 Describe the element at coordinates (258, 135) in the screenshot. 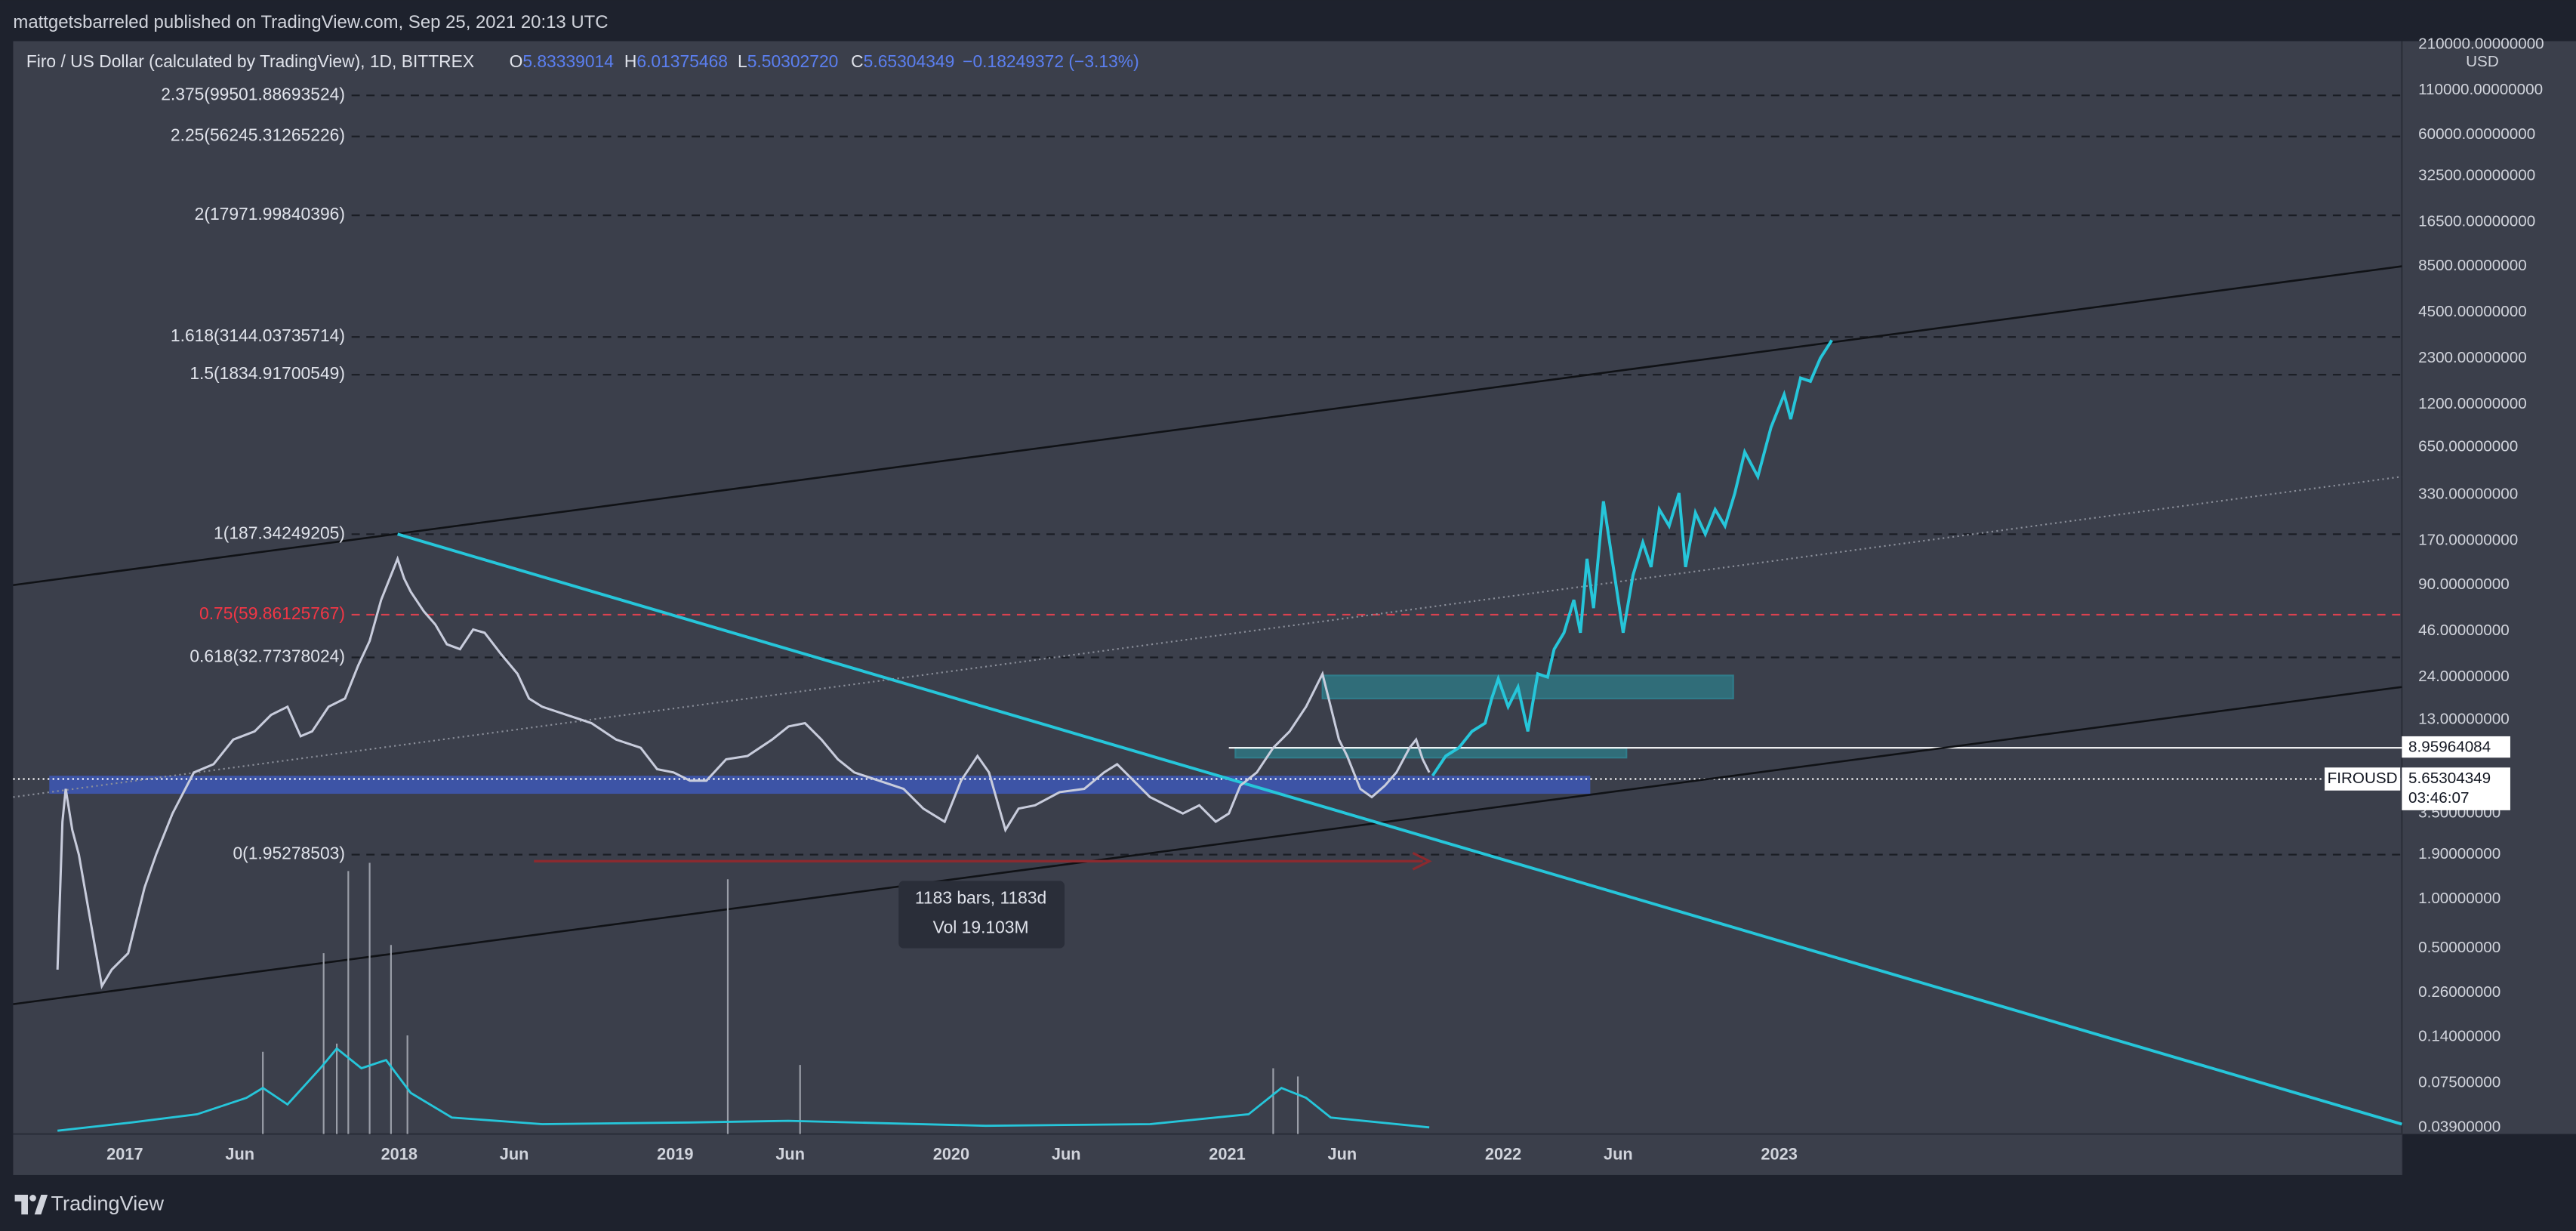

I see `fib-label: 2.25(56245.31265226)` at that location.